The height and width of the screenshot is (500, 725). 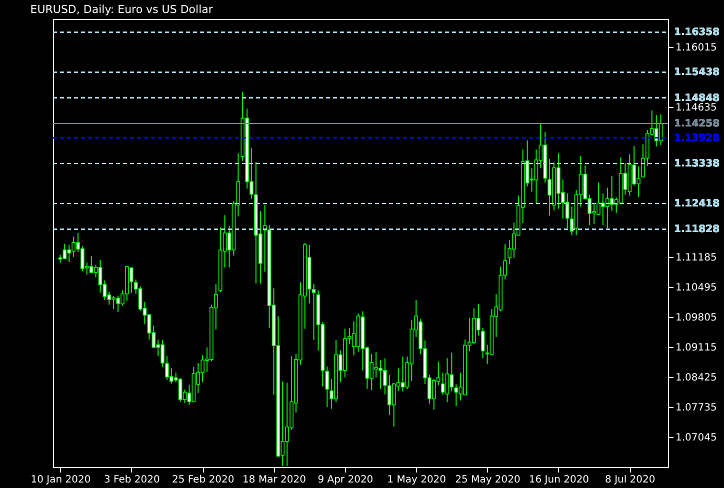 What do you see at coordinates (697, 72) in the screenshot?
I see `ref-line-label: 1.15438` at bounding box center [697, 72].